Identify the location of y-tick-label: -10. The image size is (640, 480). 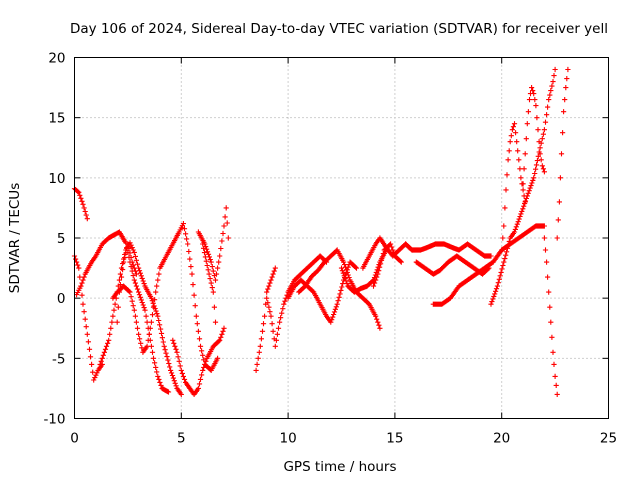
(54, 420).